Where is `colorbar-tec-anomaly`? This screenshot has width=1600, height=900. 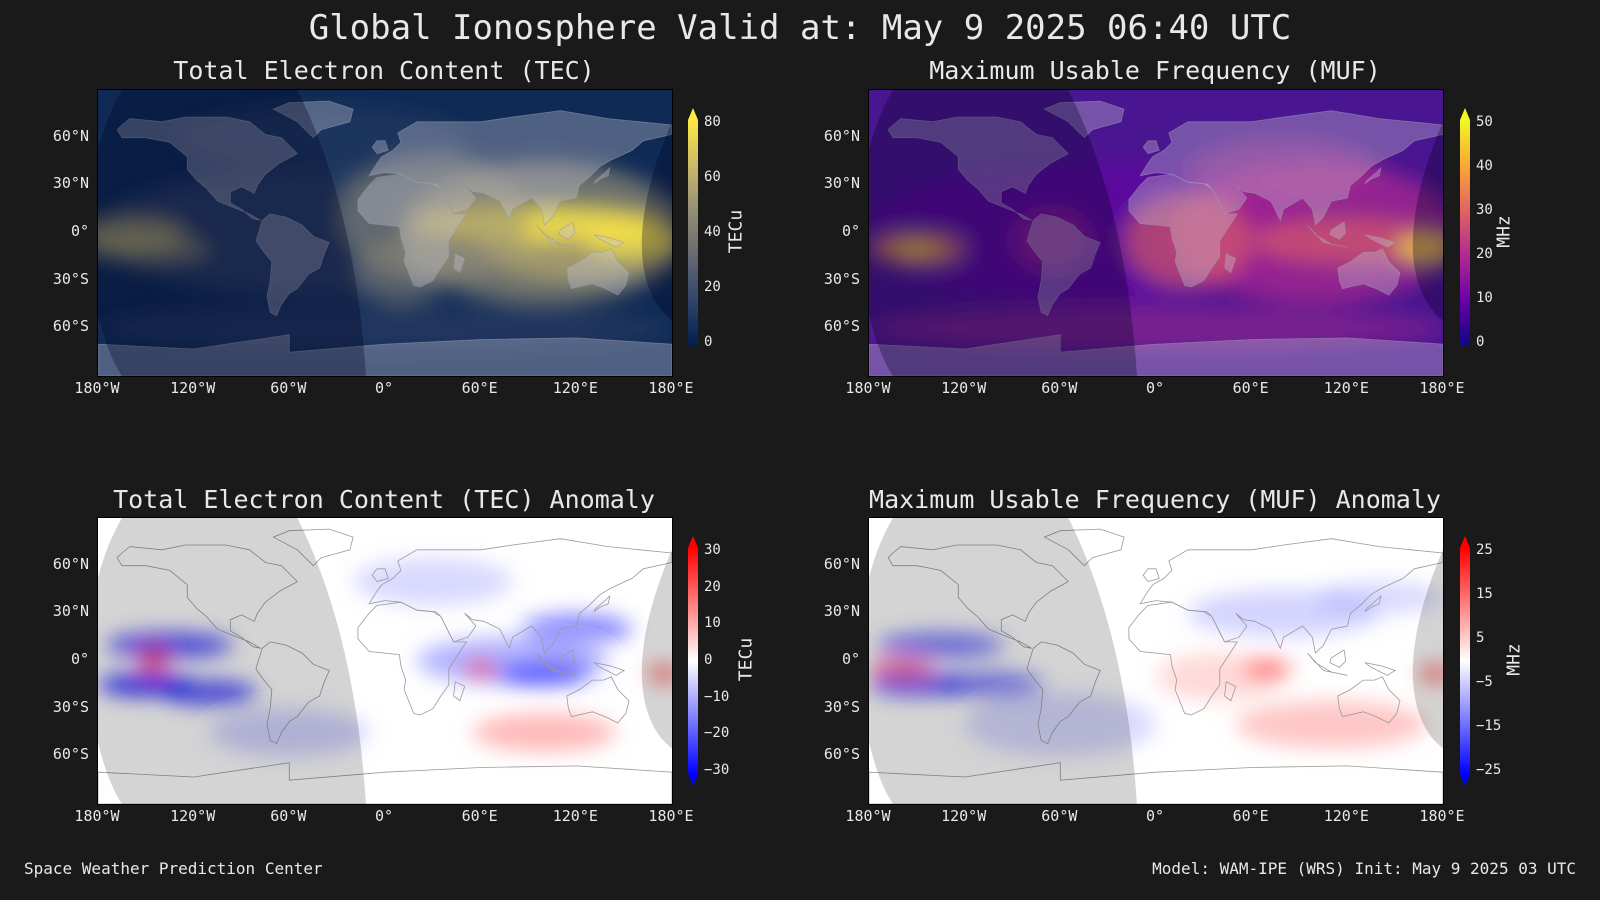 colorbar-tec-anomaly is located at coordinates (693, 661).